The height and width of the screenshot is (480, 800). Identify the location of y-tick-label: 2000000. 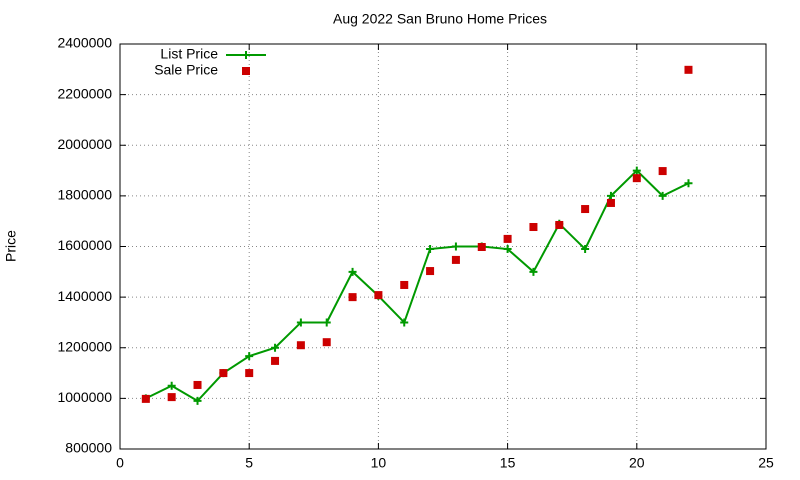
(84, 144).